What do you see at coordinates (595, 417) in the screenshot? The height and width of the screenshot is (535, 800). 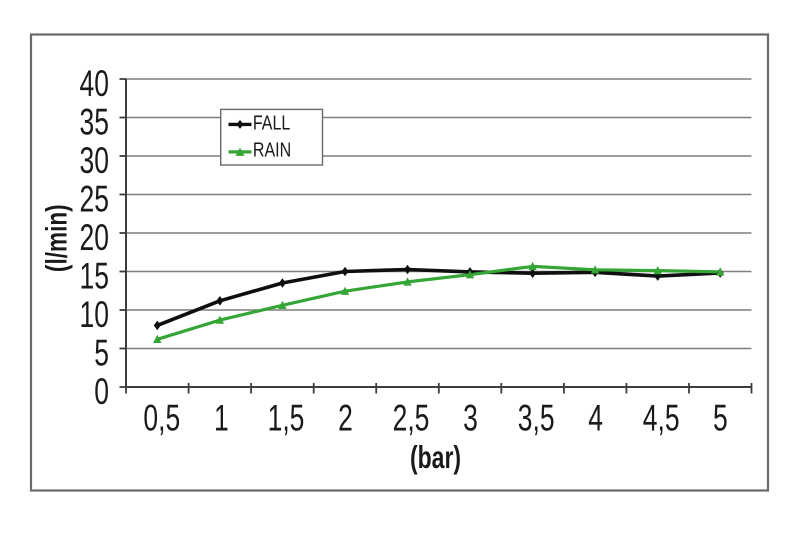 I see `svg-text: 4` at bounding box center [595, 417].